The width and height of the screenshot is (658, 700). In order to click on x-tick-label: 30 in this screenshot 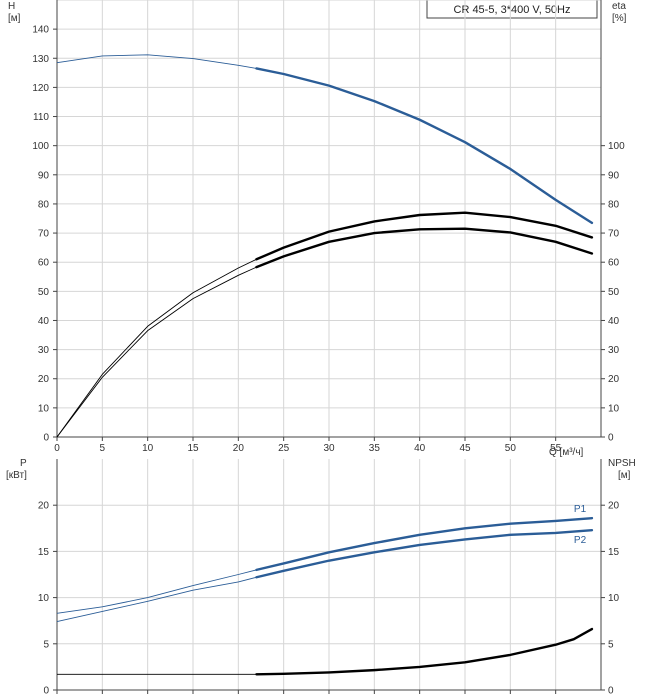, I will do `click(329, 448)`.